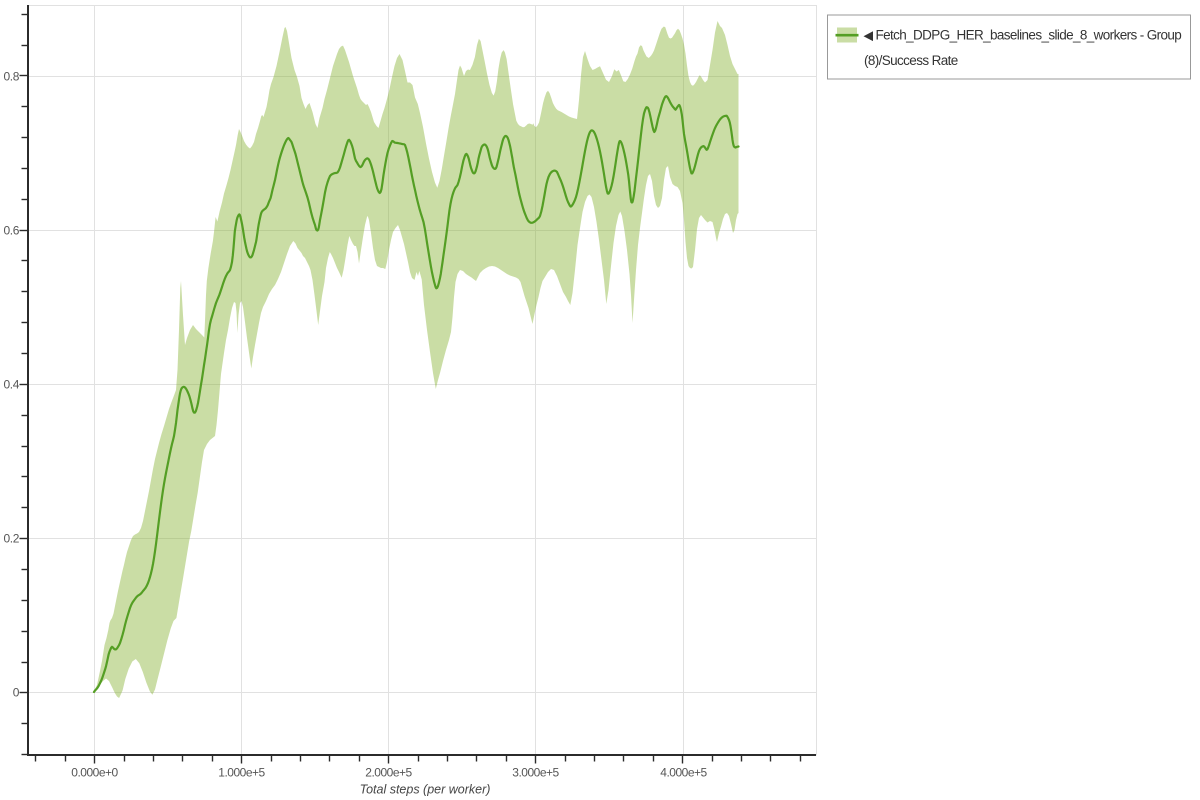 This screenshot has width=1200, height=800. What do you see at coordinates (388, 773) in the screenshot?
I see `svg-text: 2.000e+5` at bounding box center [388, 773].